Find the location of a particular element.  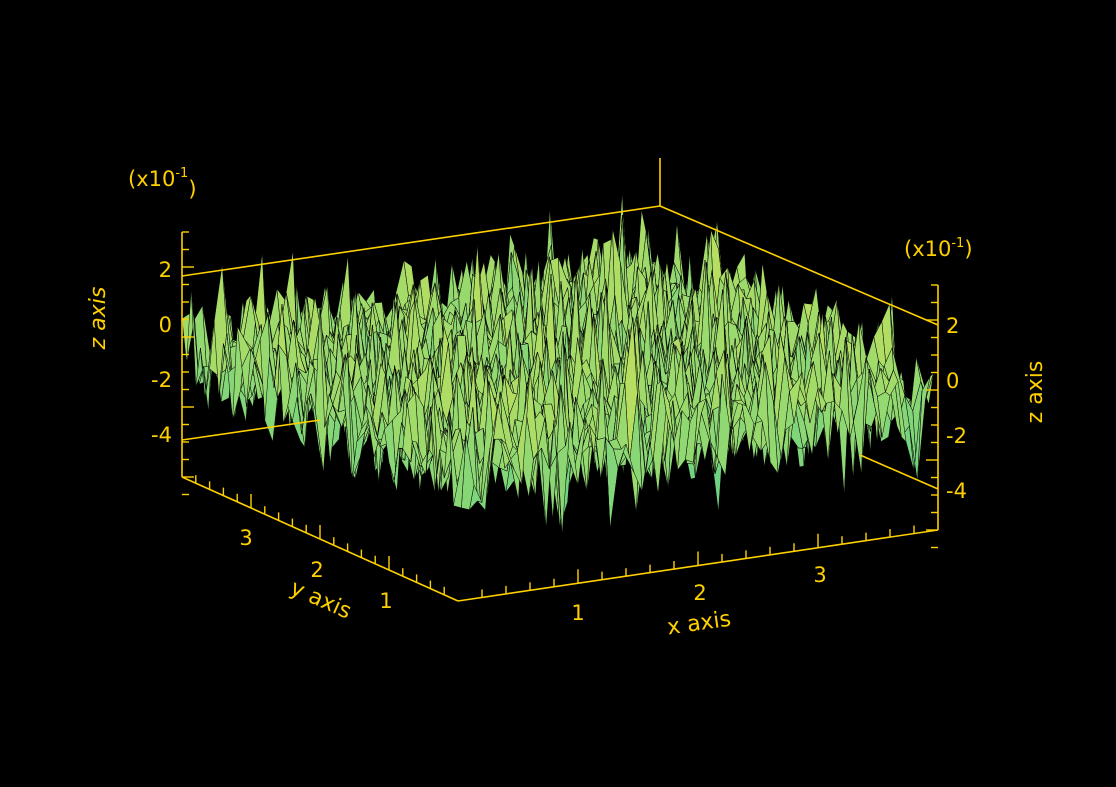

z-multiplier-right-base: (x10 is located at coordinates (927, 249).